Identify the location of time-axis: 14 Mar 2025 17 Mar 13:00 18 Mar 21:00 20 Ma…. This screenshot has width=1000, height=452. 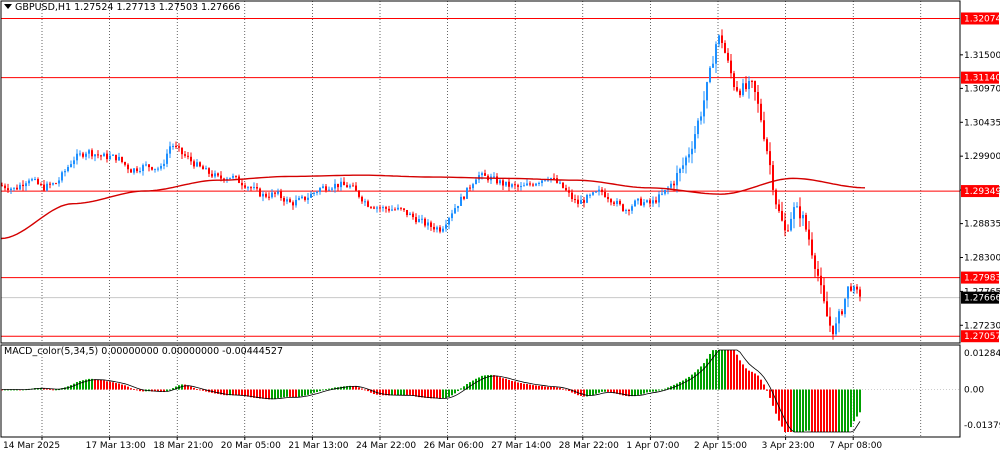
(442, 444).